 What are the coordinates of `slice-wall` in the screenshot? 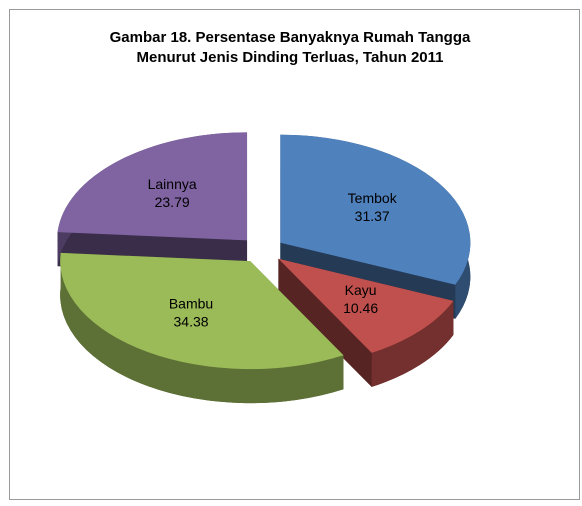 It's located at (325, 322).